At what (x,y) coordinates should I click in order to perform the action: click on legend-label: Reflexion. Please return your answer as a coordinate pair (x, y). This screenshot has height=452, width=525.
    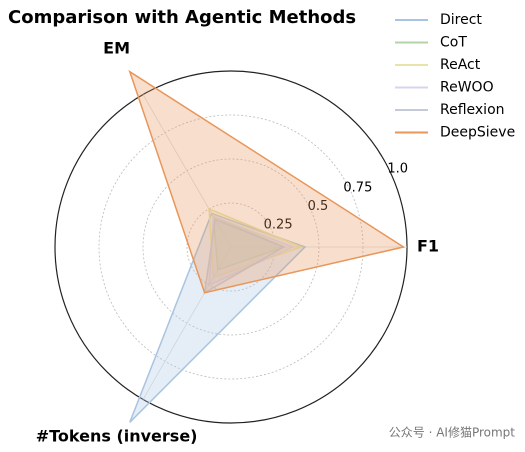
    Looking at the image, I should click on (472, 110).